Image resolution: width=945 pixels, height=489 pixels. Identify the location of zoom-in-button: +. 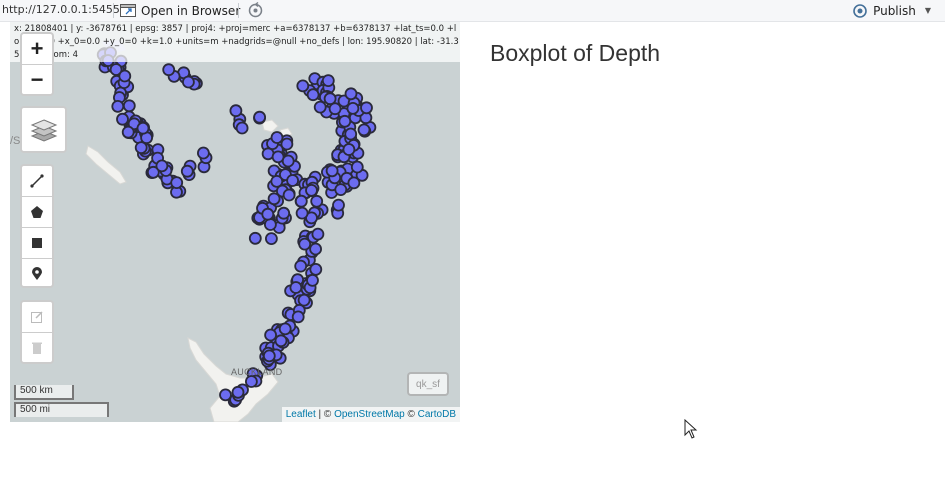
(37, 48).